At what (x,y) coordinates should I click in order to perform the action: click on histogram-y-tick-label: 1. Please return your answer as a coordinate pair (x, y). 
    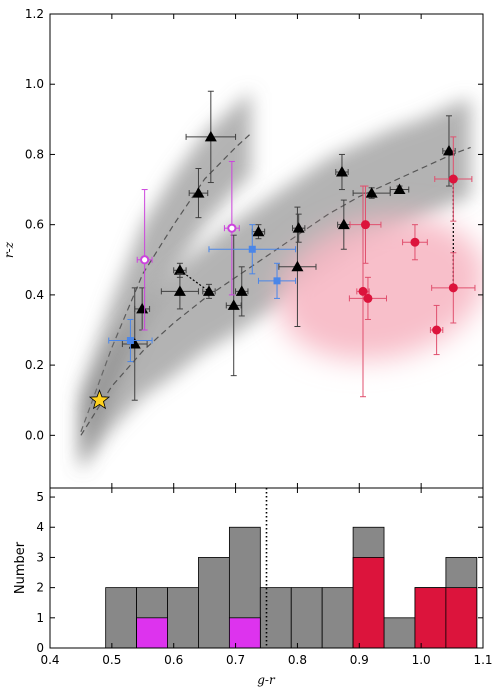
    Looking at the image, I should click on (40, 618).